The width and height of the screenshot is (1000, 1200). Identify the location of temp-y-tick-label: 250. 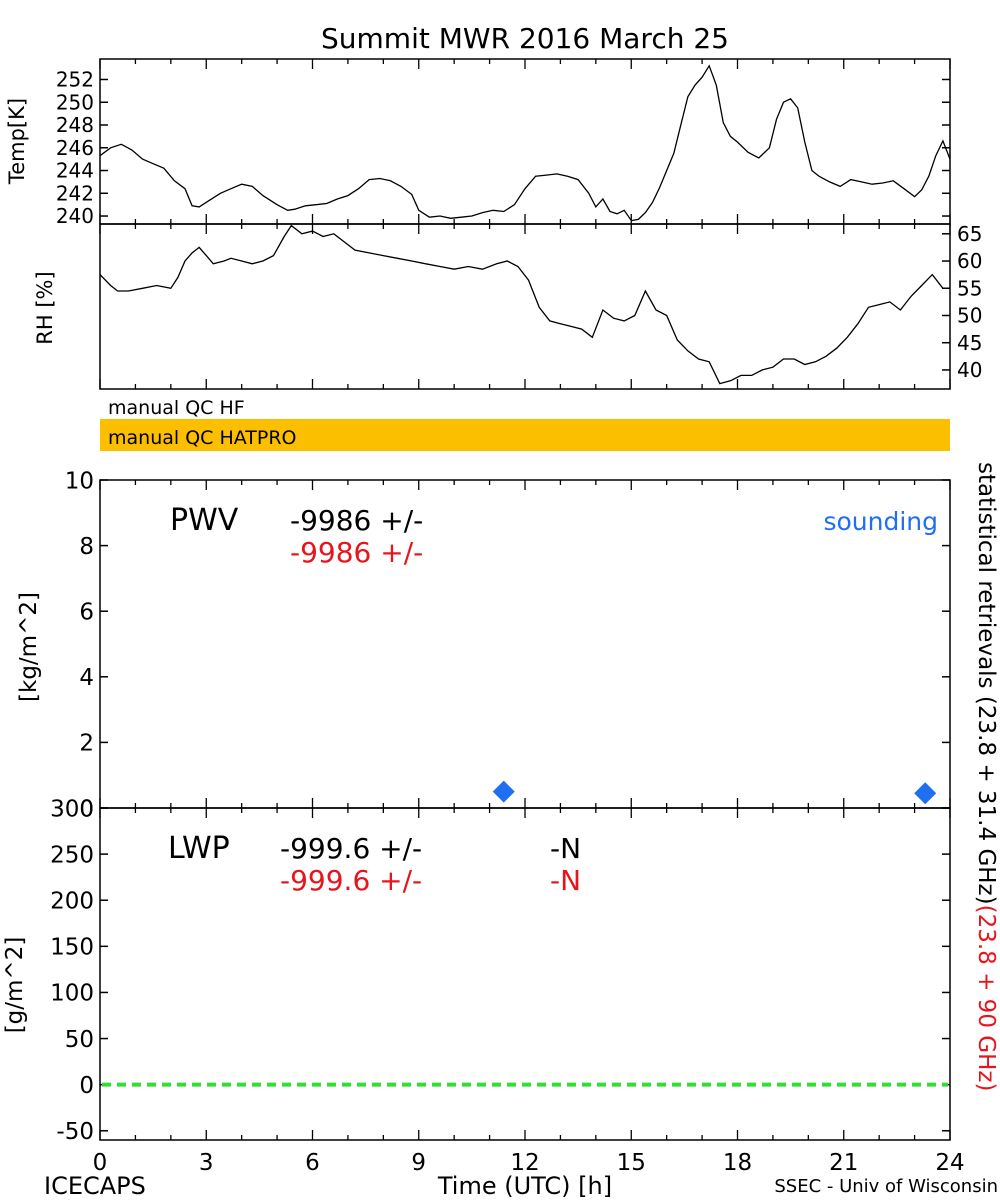
(75, 102).